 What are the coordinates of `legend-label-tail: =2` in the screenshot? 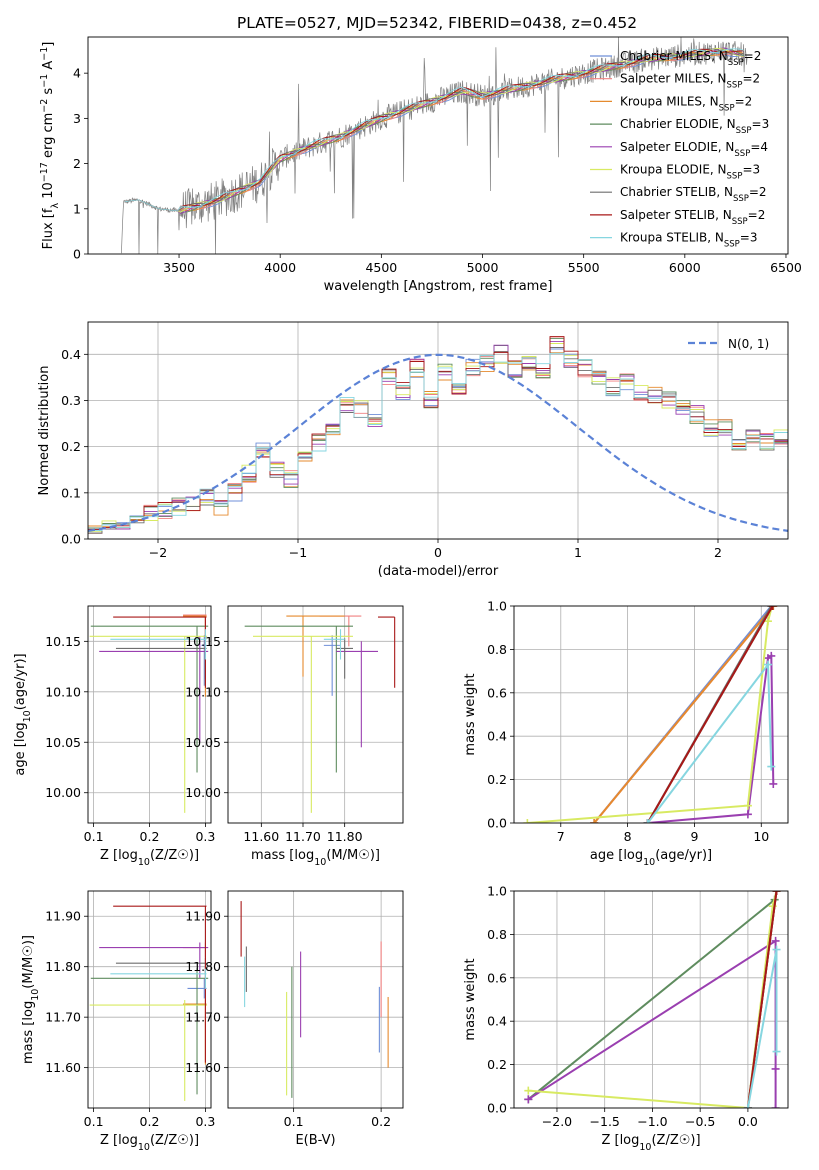 It's located at (757, 215).